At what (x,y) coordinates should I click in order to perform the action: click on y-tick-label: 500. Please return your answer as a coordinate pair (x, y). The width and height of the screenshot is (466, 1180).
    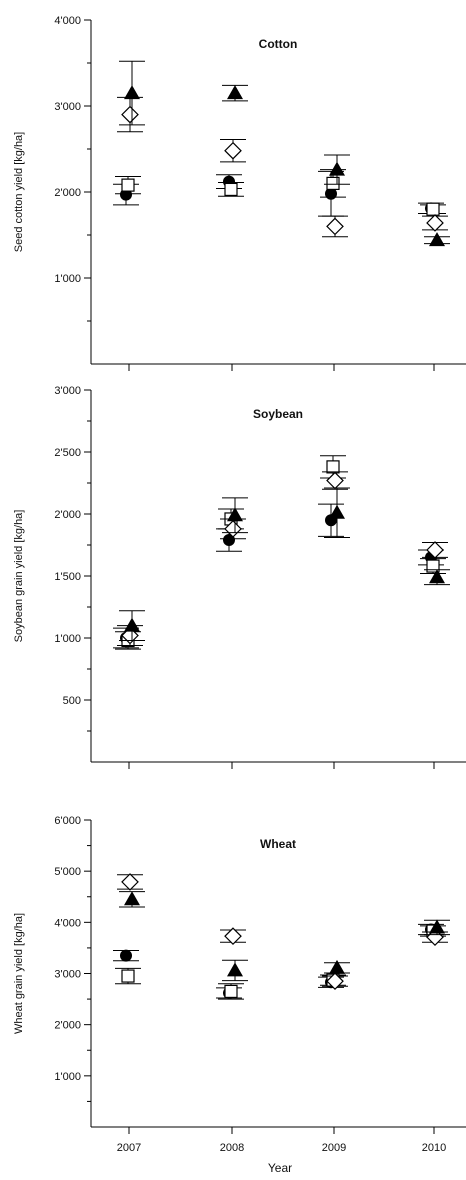
    Looking at the image, I should click on (72, 701).